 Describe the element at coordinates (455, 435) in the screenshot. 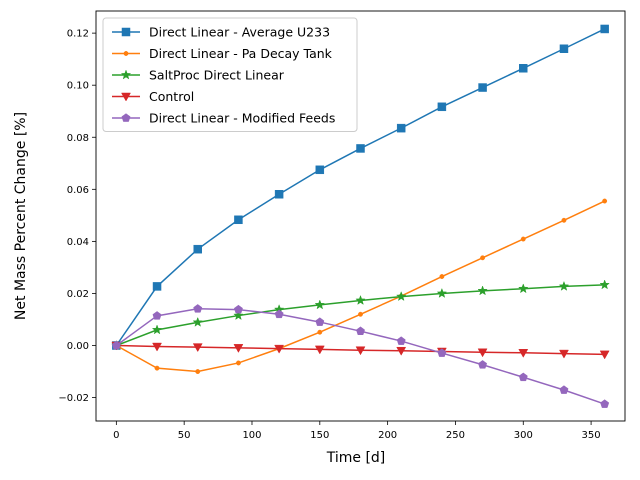

I see `x-tick-label: 250` at that location.